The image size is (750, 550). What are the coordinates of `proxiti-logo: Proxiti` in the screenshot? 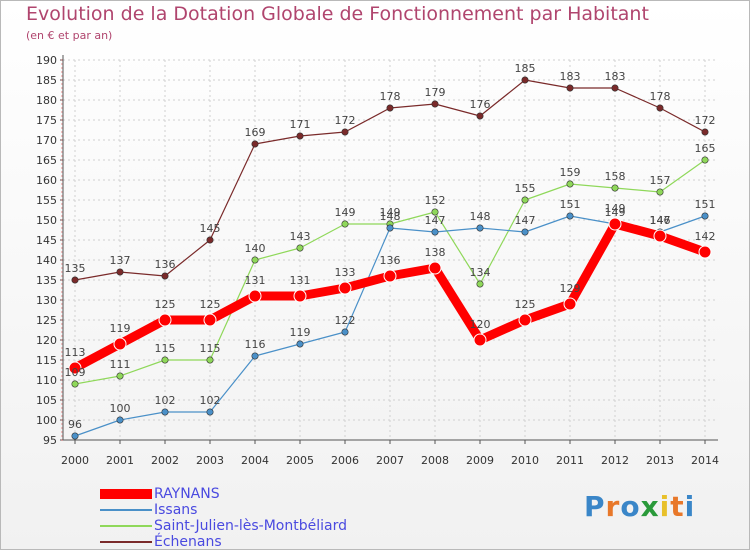 It's located at (639, 506).